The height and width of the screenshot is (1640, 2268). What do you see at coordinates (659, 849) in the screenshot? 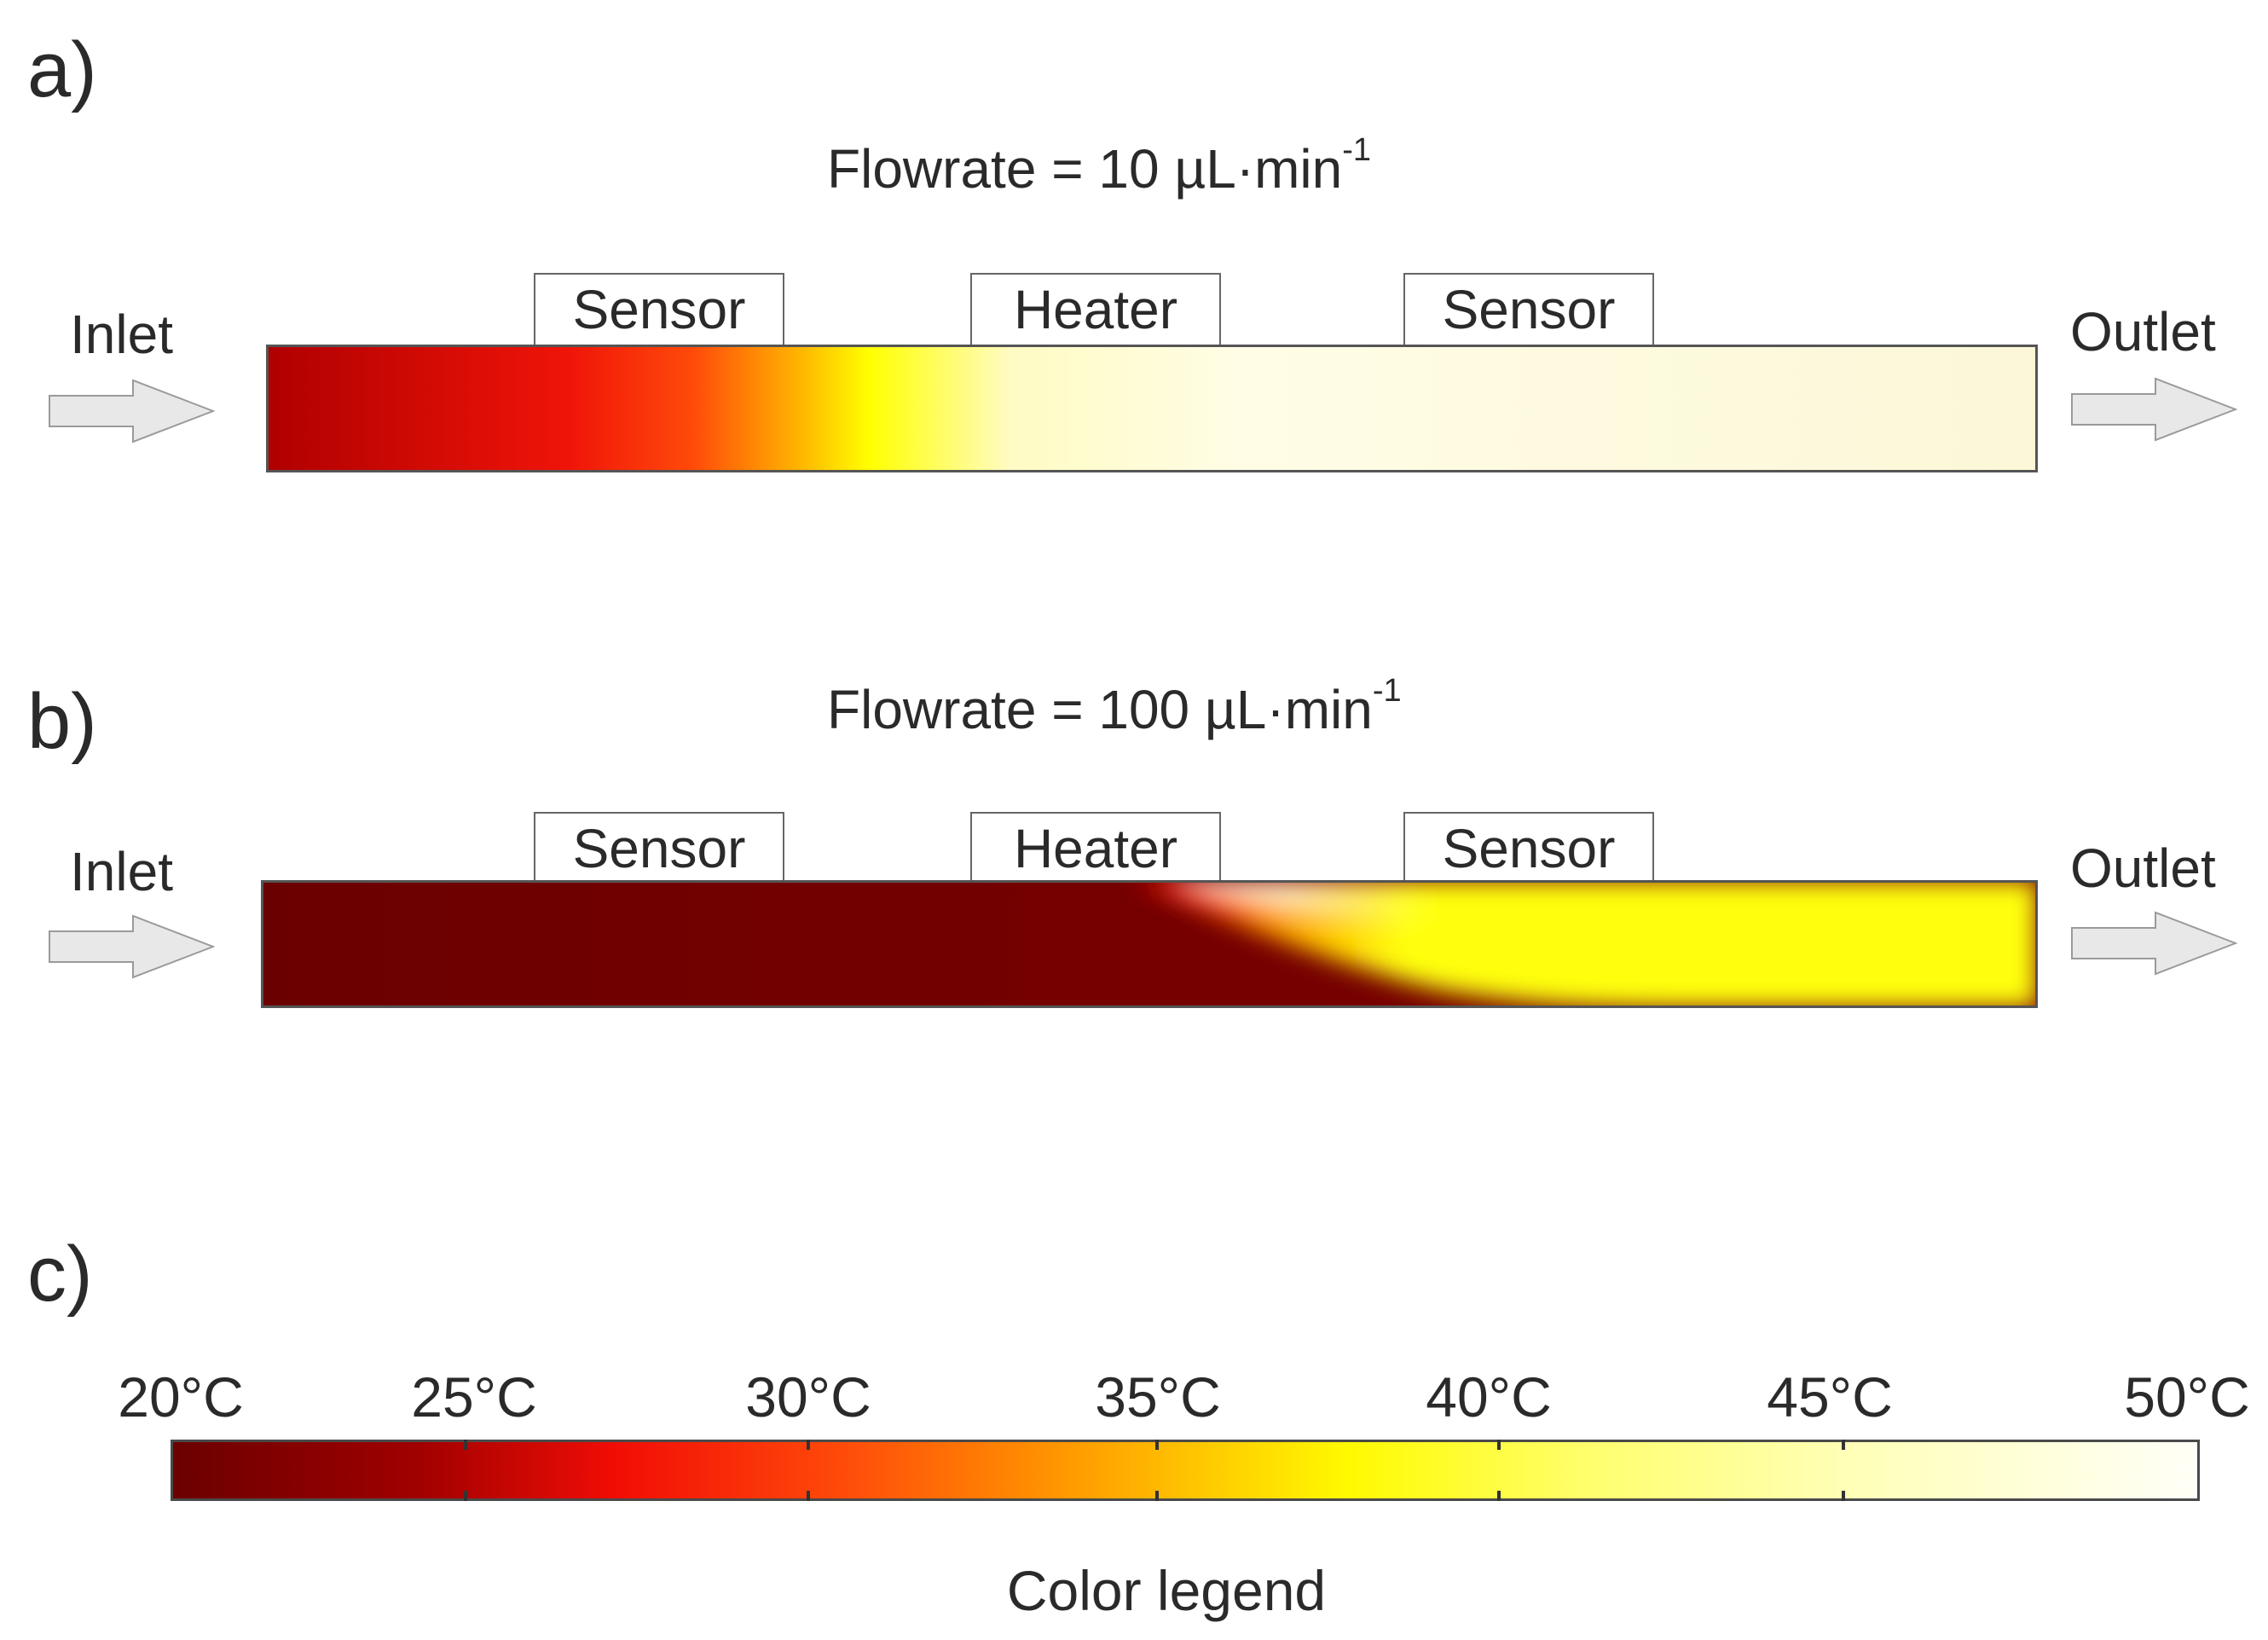
I see `panel-b-sensor-box-upstream: Sensor` at bounding box center [659, 849].